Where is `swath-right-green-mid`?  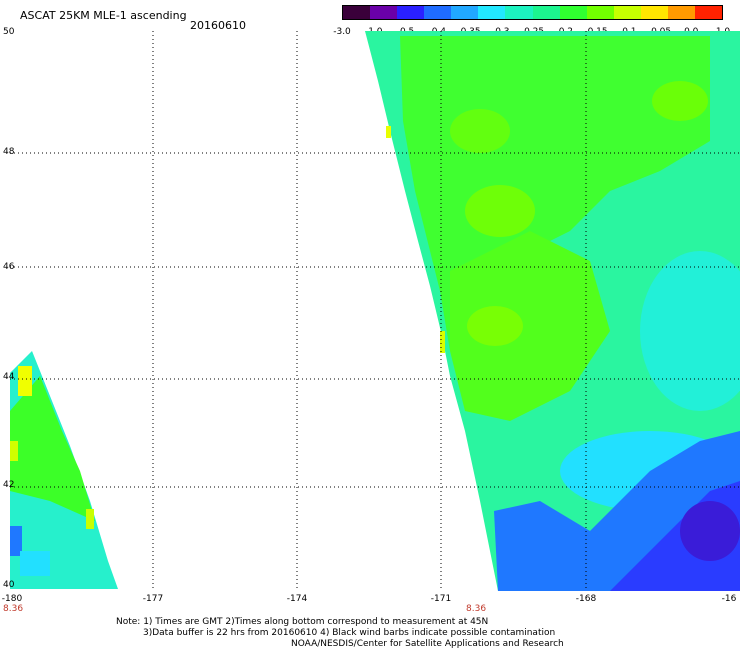
swath-right-green-mid is located at coordinates (530, 326).